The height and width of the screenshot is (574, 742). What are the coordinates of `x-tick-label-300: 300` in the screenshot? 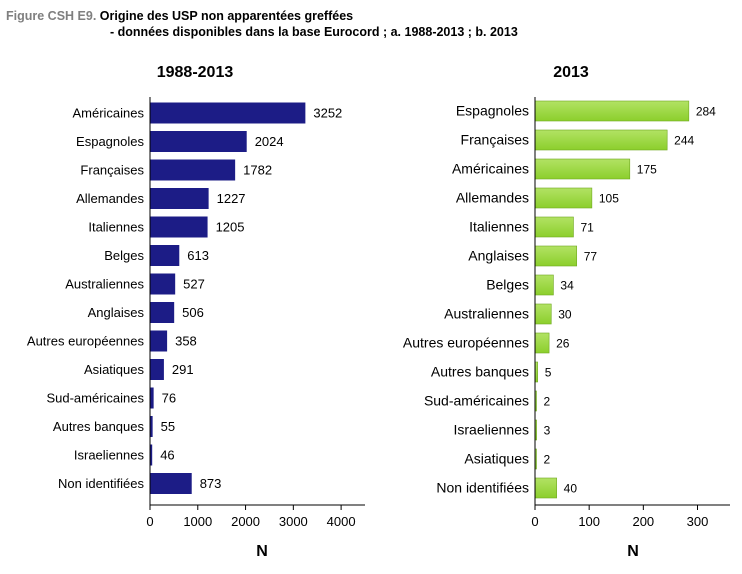 It's located at (698, 521).